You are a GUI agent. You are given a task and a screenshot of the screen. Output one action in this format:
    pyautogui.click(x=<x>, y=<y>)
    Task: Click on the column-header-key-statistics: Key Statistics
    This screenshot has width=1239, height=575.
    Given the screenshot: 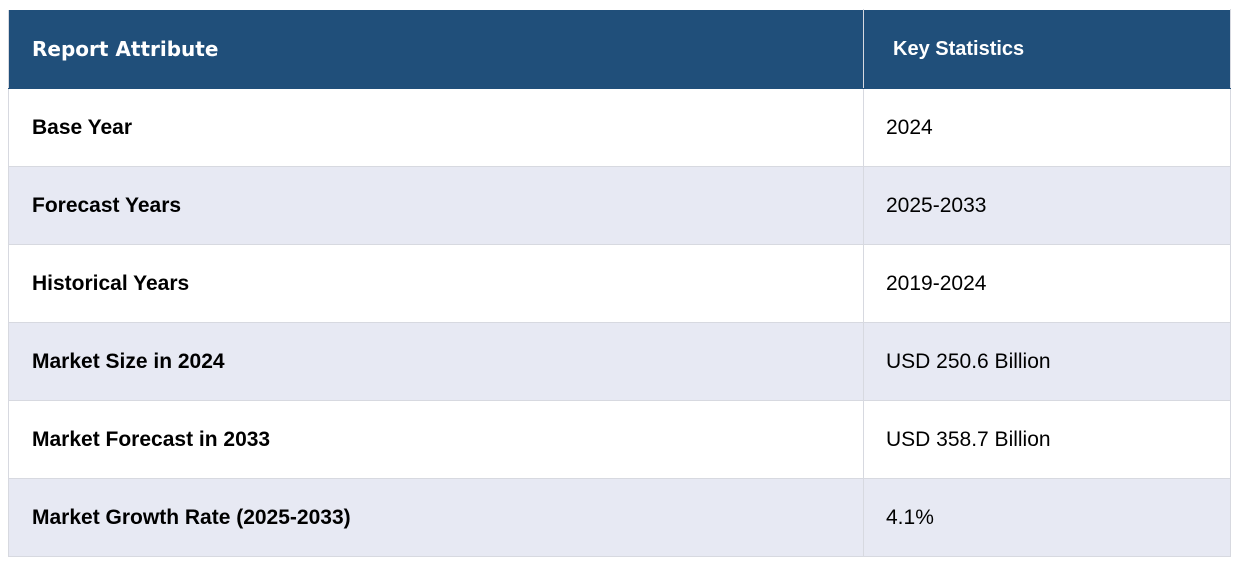 What is the action you would take?
    pyautogui.click(x=1047, y=49)
    